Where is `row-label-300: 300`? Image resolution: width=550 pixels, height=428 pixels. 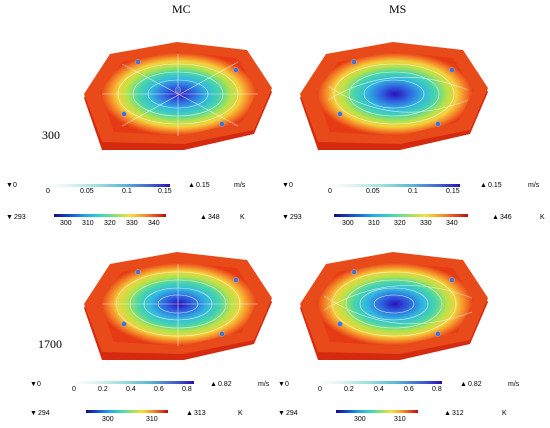 row-label-300: 300 is located at coordinates (51, 135).